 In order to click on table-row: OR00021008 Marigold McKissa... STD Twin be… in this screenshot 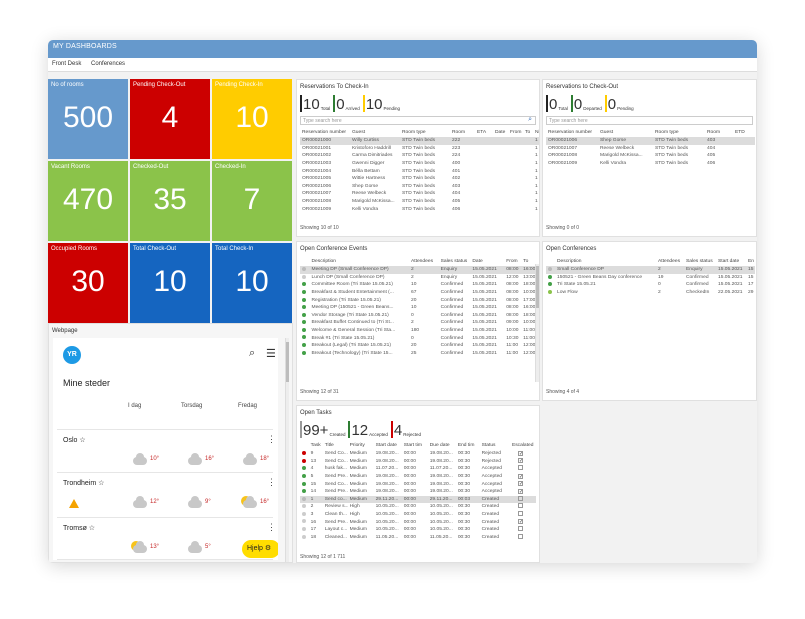, I will do `click(419, 202)`.